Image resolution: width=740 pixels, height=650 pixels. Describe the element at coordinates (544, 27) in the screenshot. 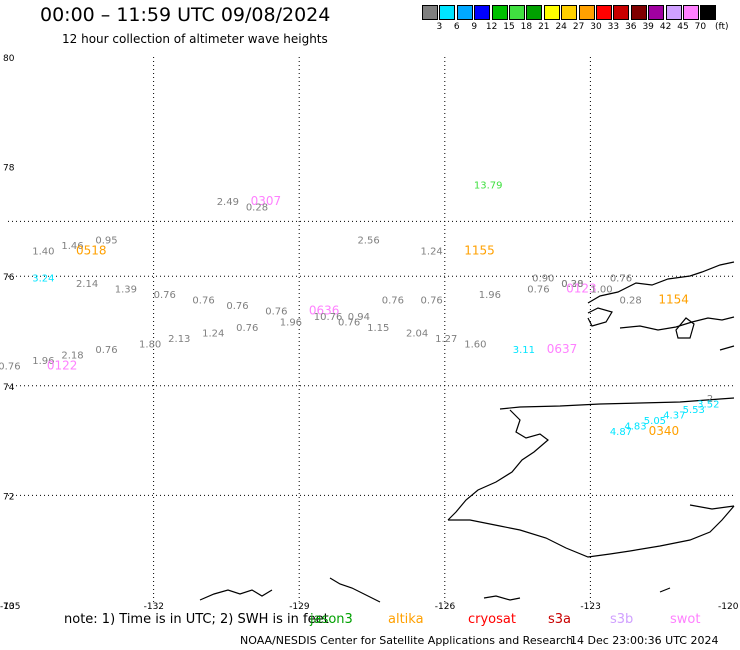

I see `colorbar-label: 21` at that location.